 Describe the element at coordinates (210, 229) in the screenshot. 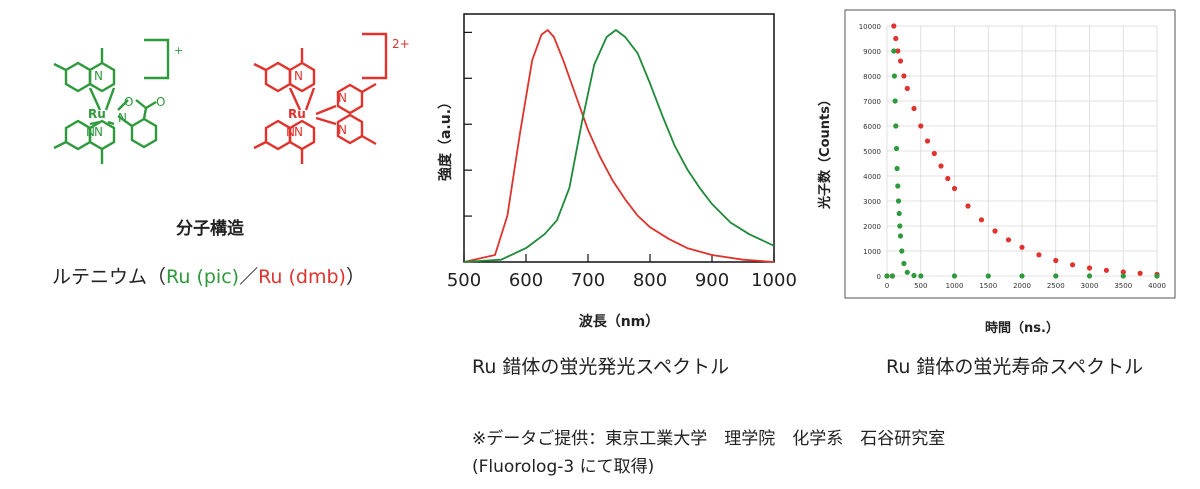

I see `molecule-caption: 分子構造` at that location.